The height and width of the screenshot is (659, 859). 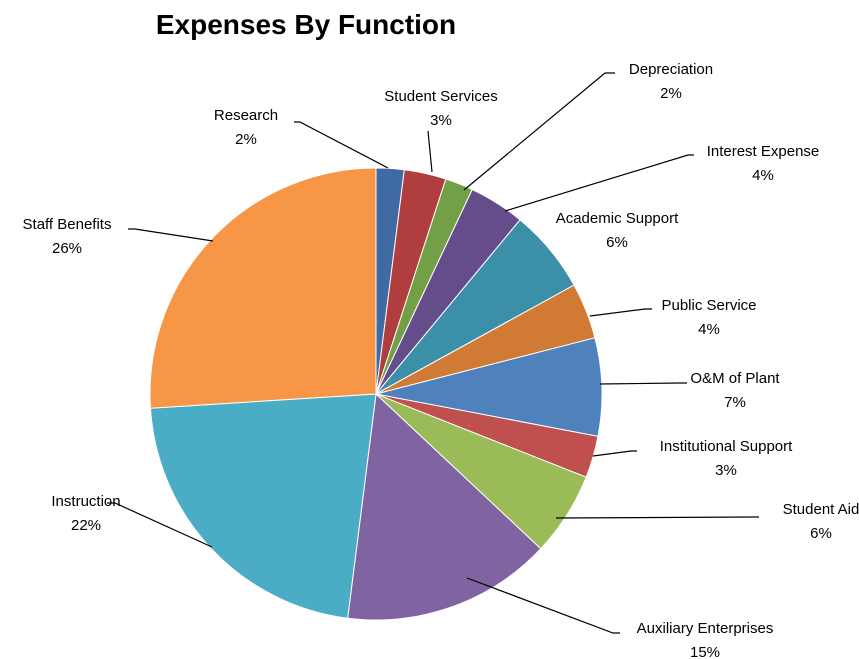 What do you see at coordinates (85, 501) in the screenshot?
I see `slice-label: Instruction` at bounding box center [85, 501].